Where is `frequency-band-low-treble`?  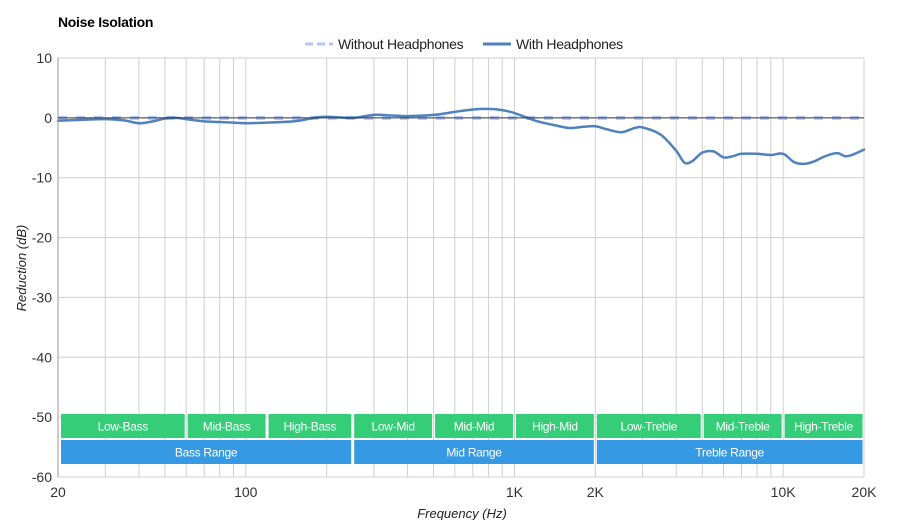 frequency-band-low-treble is located at coordinates (648, 426).